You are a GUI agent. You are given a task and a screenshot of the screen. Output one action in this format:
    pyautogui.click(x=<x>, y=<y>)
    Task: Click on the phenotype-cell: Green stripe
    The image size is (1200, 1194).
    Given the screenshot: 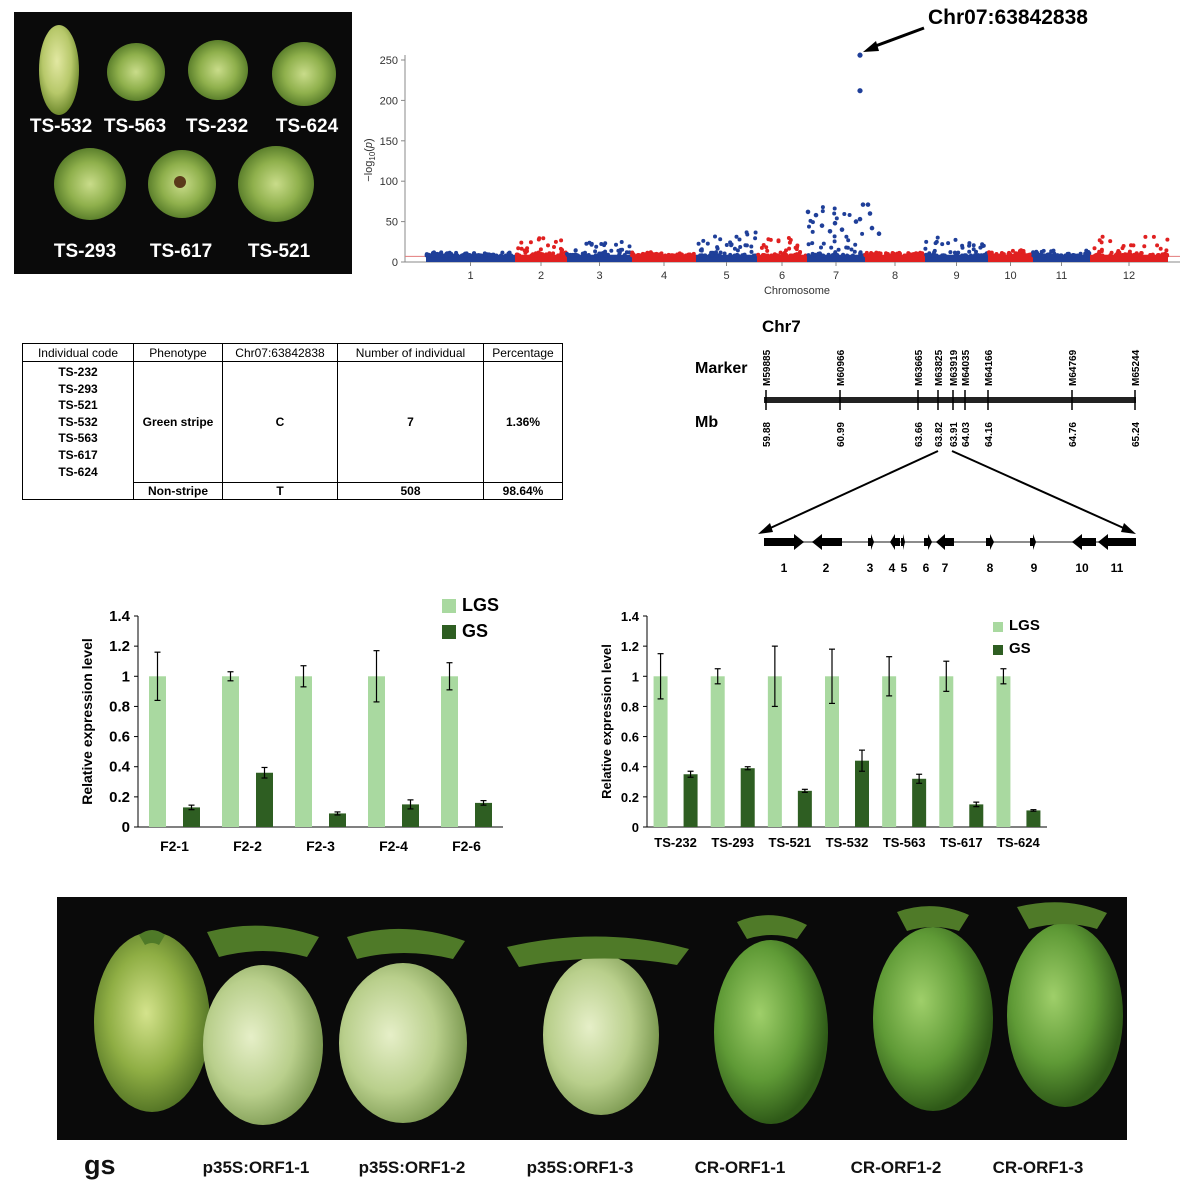 What is the action you would take?
    pyautogui.click(x=178, y=422)
    